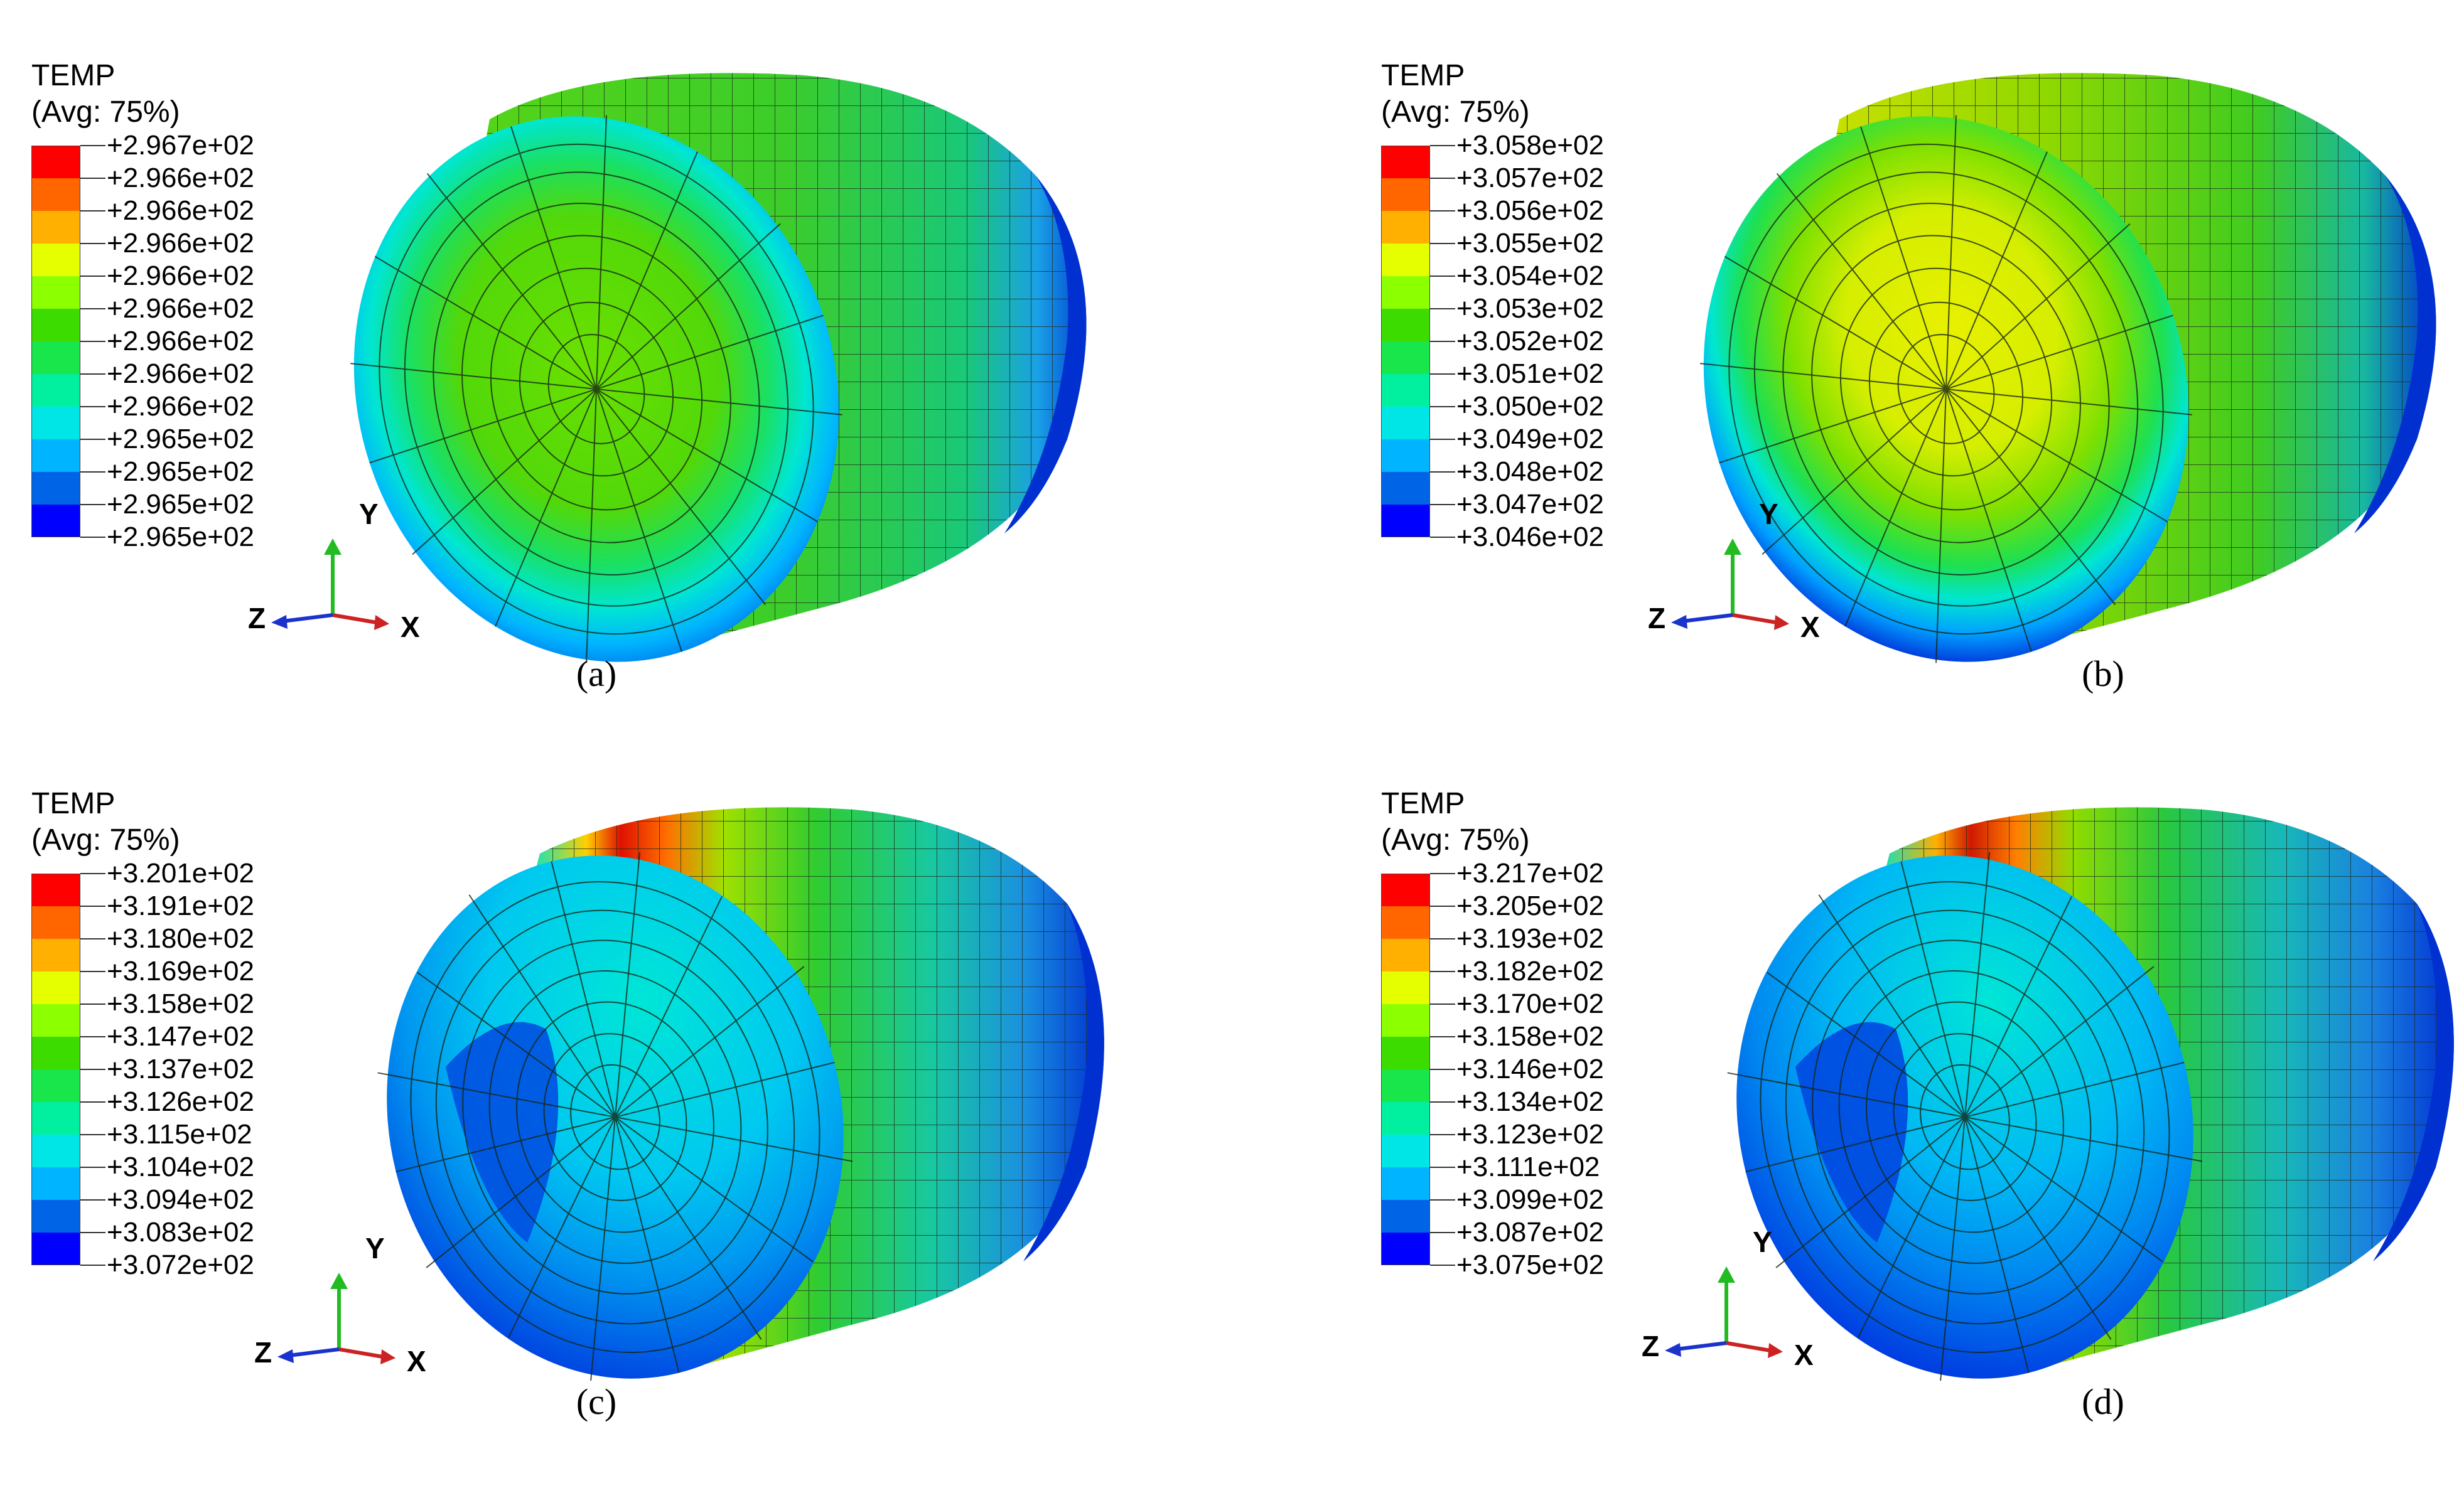  I want to click on legend-value: +3.055e+02, so click(1530, 243).